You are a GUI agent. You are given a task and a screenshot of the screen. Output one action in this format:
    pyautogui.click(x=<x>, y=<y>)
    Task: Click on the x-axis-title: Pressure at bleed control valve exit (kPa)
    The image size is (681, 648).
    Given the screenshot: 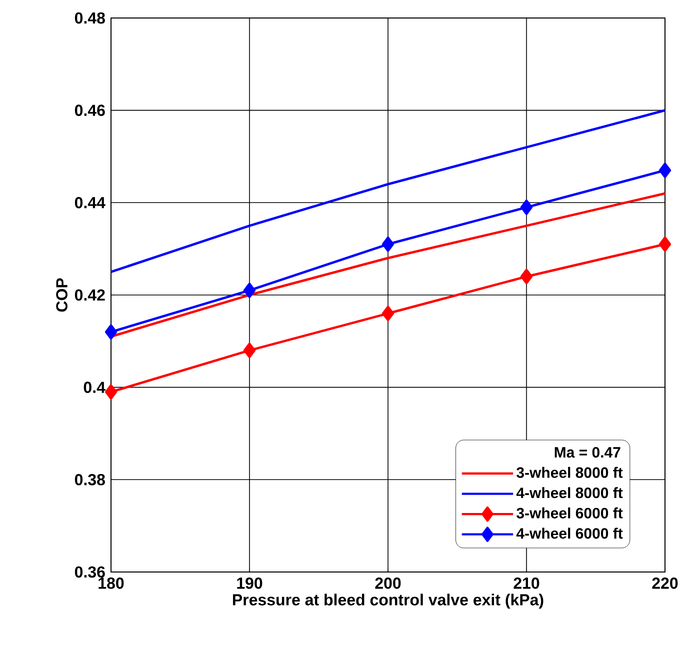 What is the action you would take?
    pyautogui.click(x=388, y=601)
    